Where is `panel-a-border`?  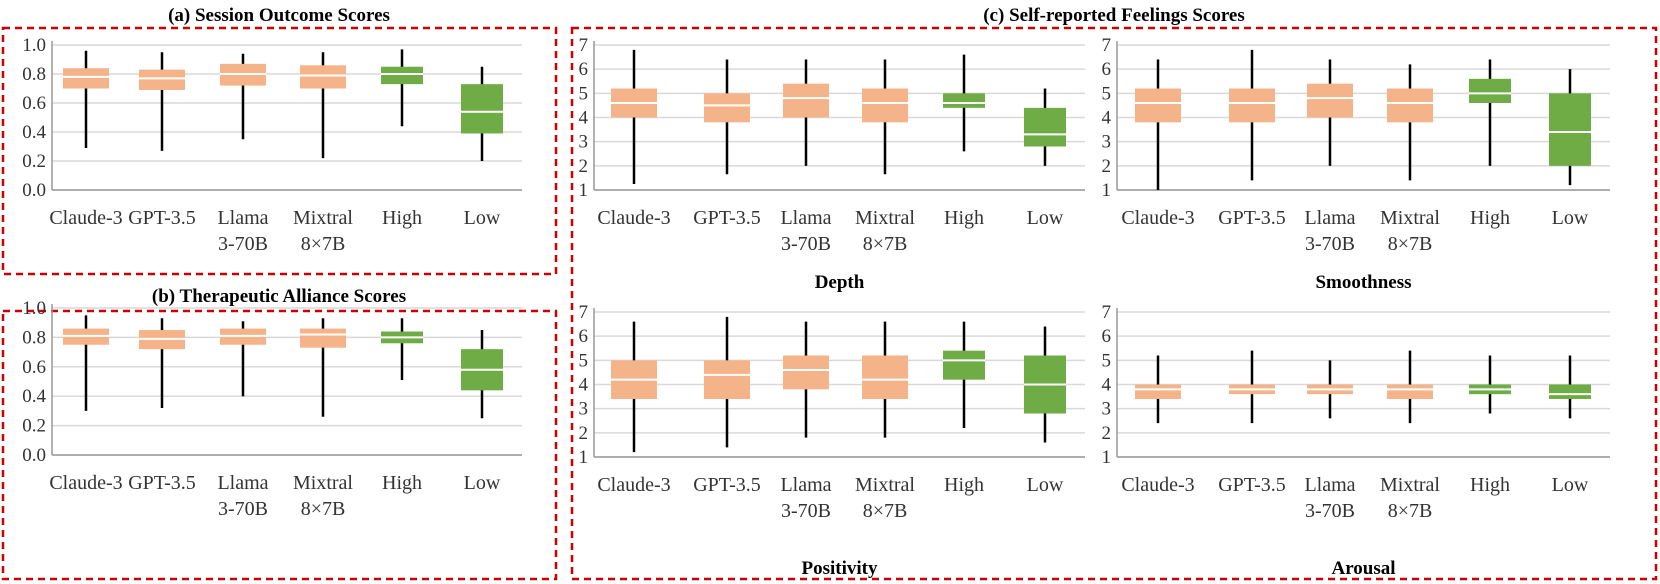 panel-a-border is located at coordinates (279, 151).